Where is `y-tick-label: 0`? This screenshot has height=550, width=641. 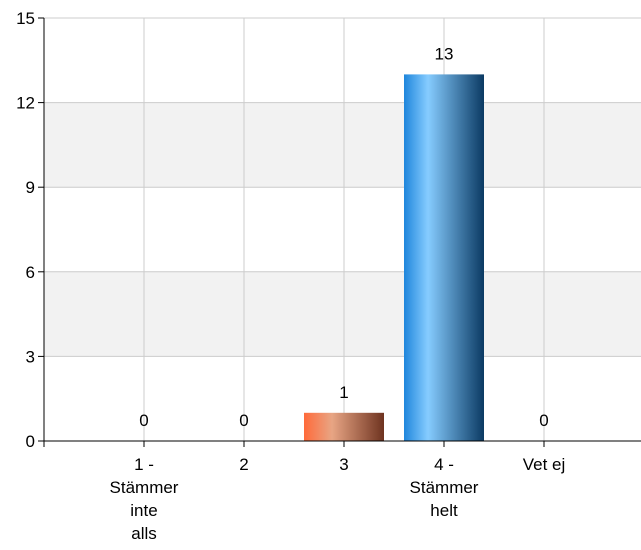 y-tick-label: 0 is located at coordinates (30, 441).